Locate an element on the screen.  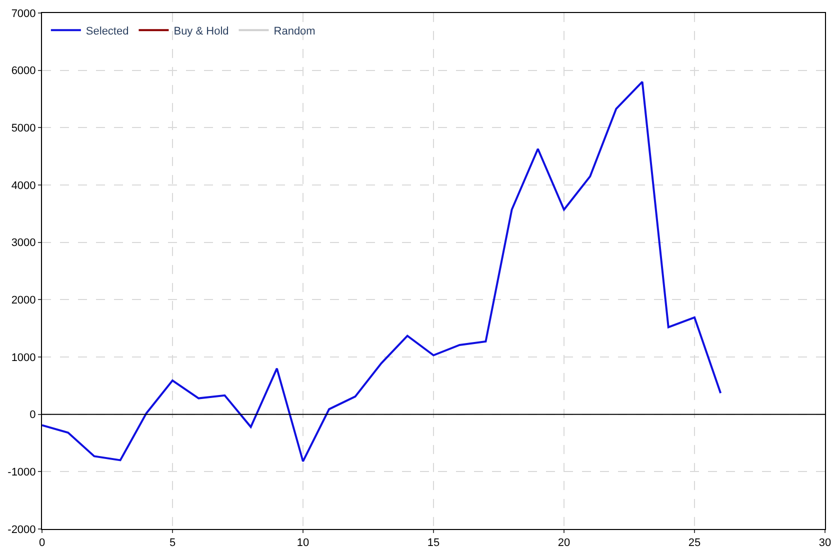
y-tick-label: -2000 is located at coordinates (22, 530).